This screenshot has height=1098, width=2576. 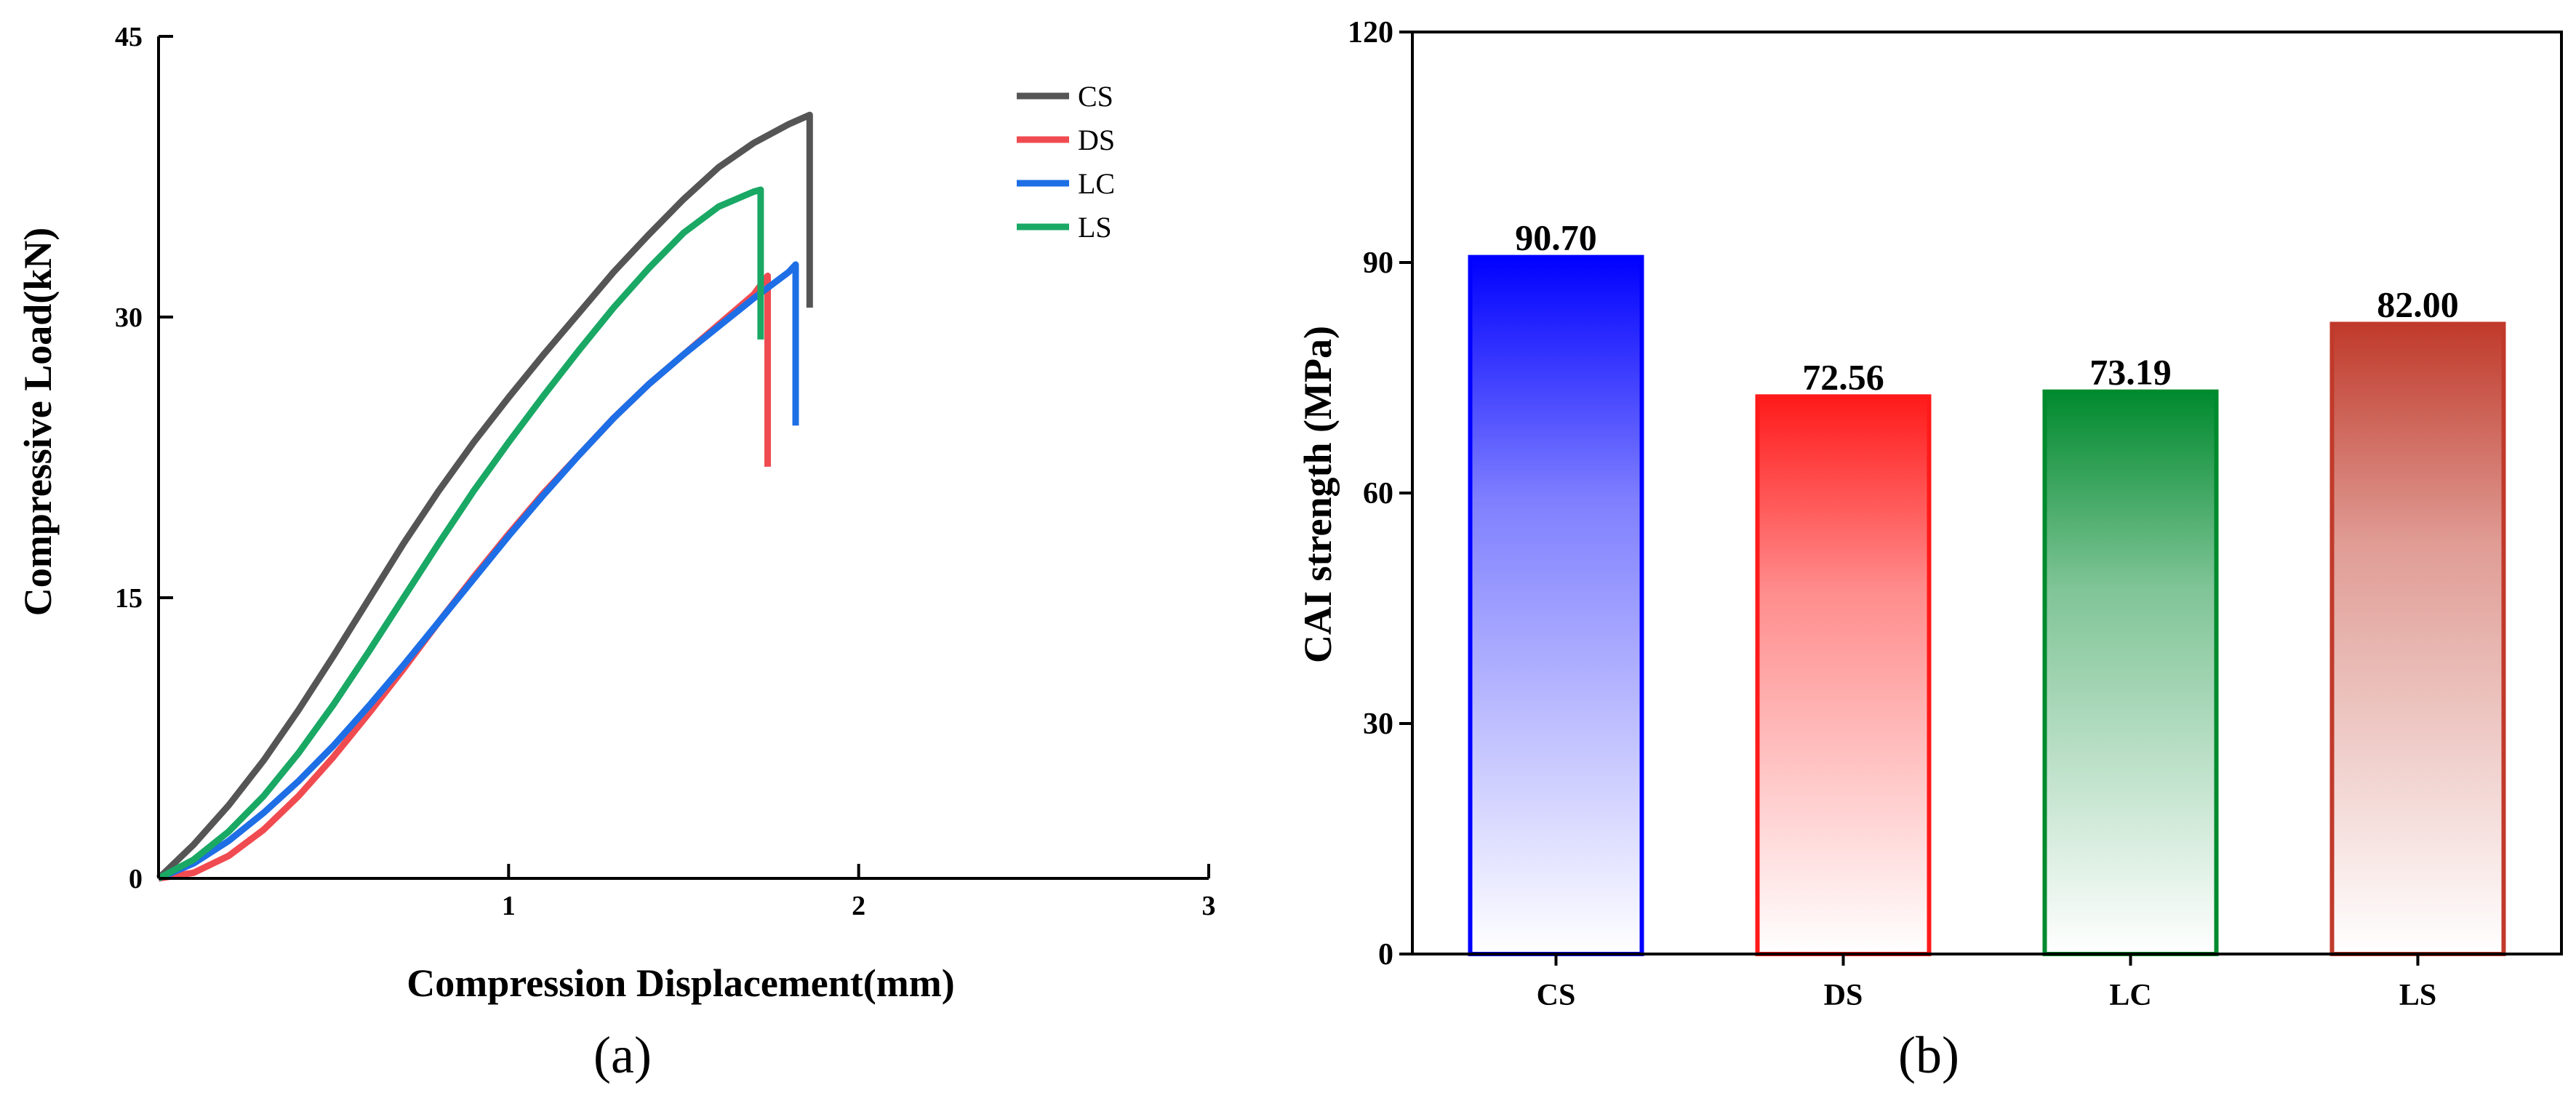 I want to click on bar-lc, so click(x=2130, y=672).